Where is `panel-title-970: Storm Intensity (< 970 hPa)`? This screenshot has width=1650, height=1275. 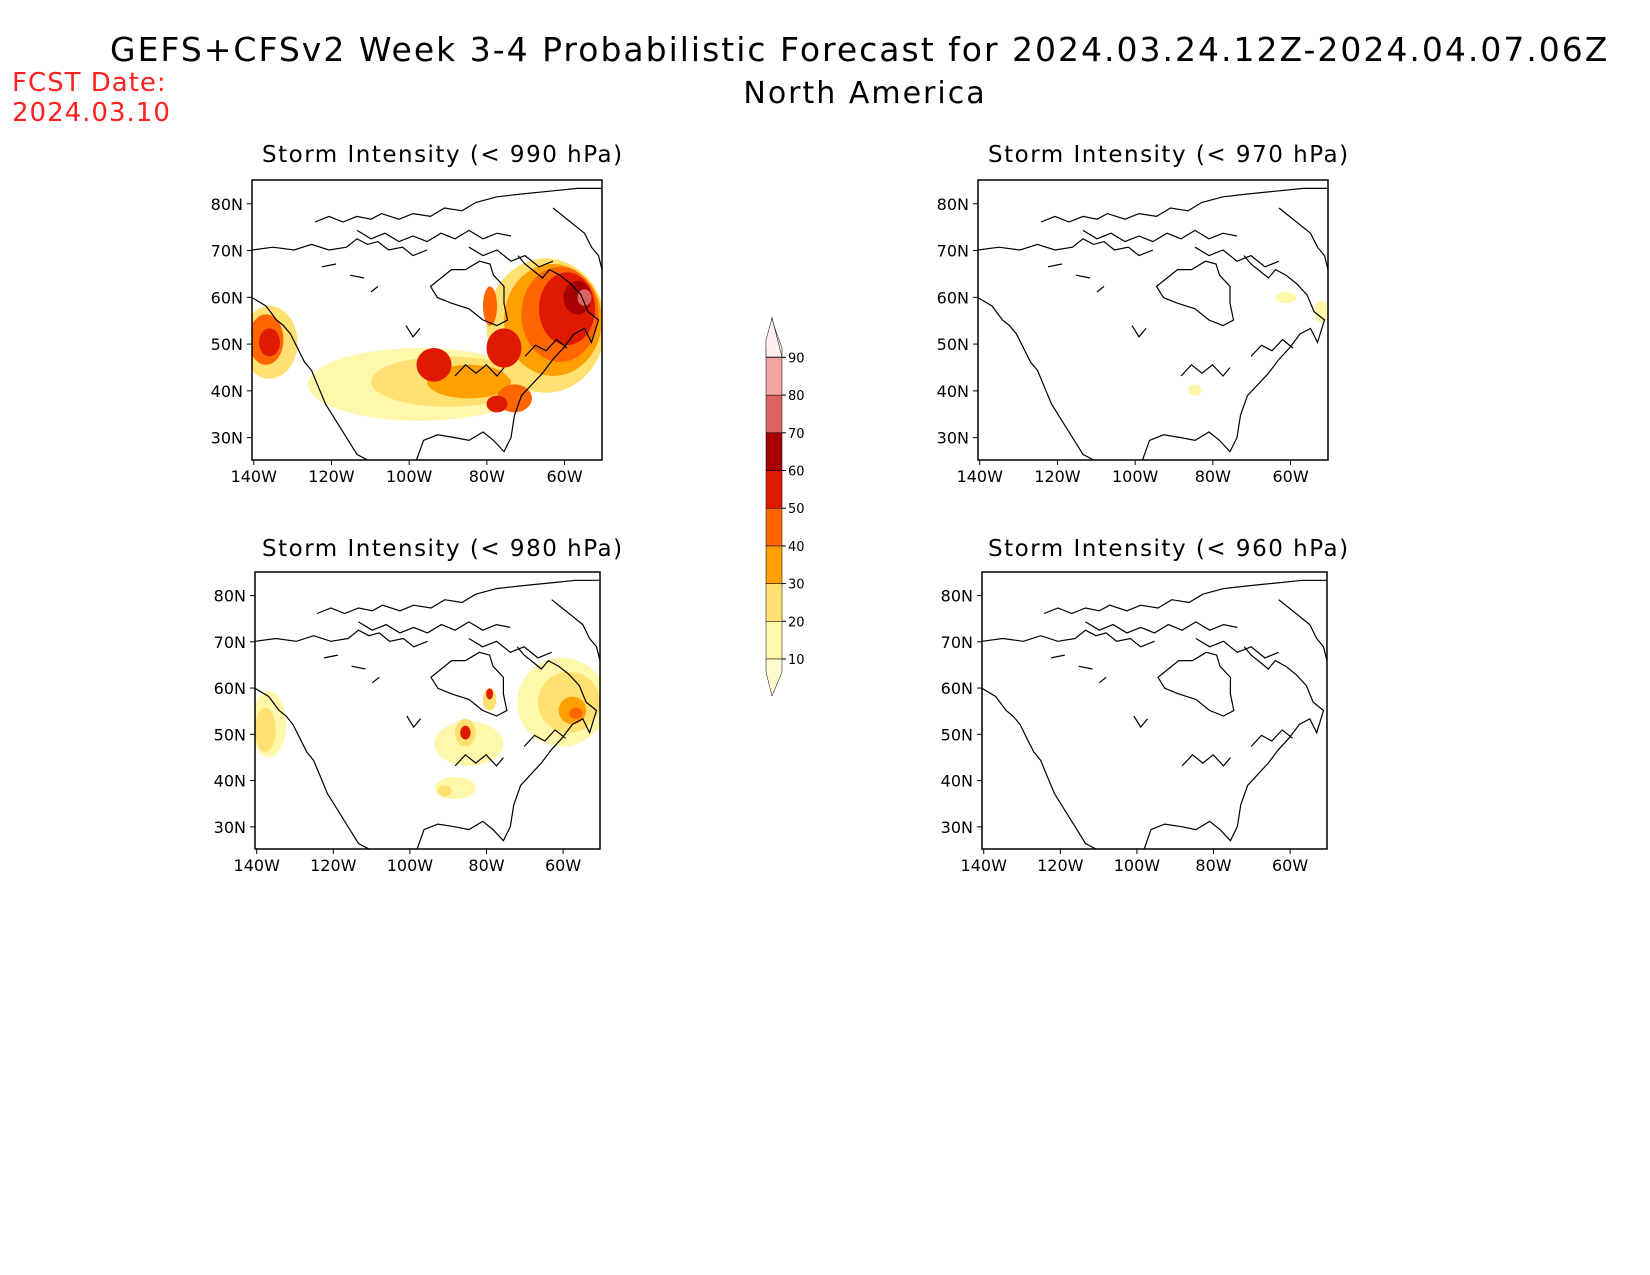 panel-title-970: Storm Intensity (< 970 hPa) is located at coordinates (1169, 155).